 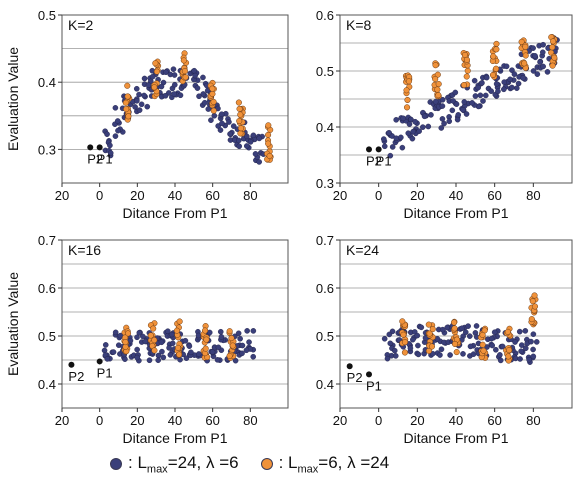 I want to click on point-p2, so click(x=90, y=147).